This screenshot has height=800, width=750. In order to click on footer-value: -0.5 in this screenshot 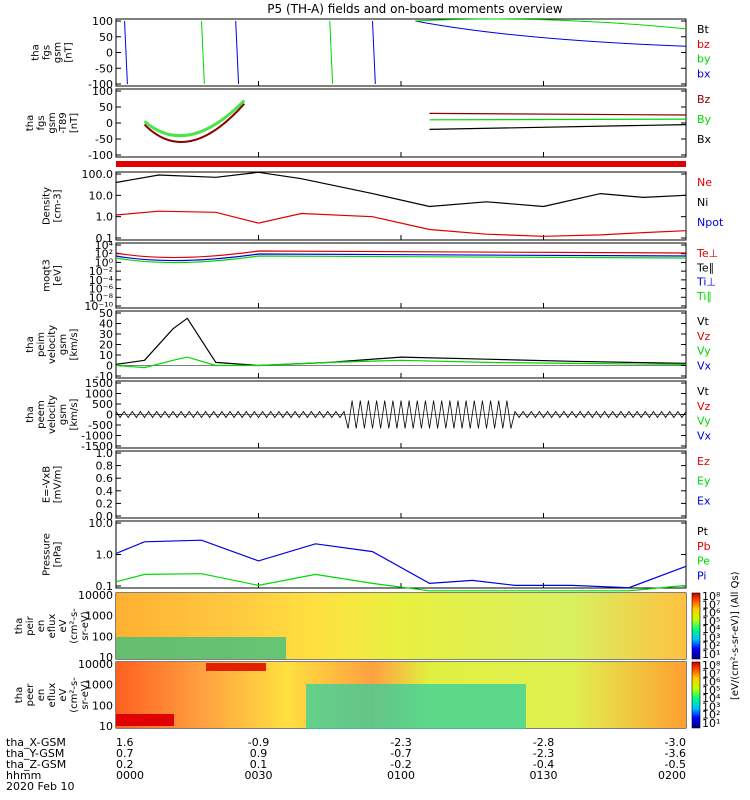, I will do `click(675, 764)`.